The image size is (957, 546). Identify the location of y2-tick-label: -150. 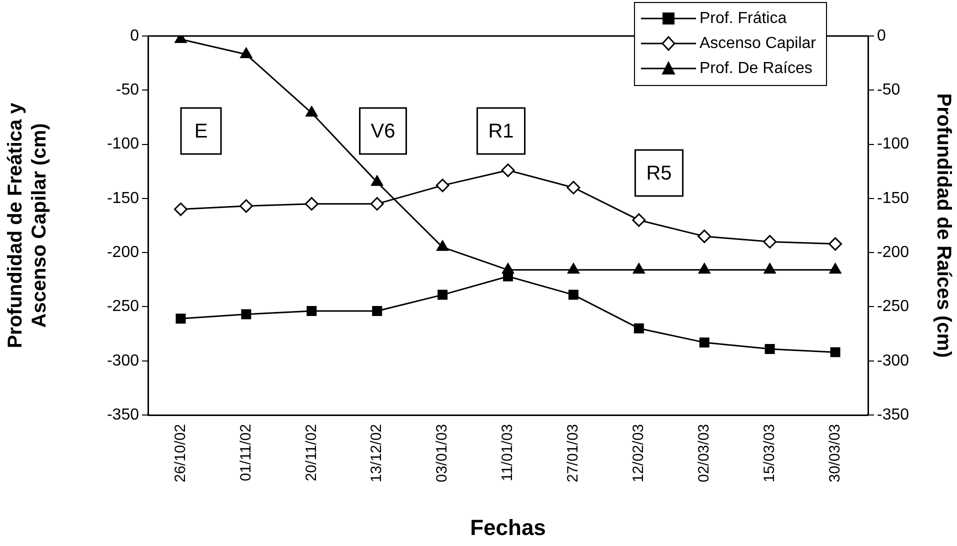
(893, 198).